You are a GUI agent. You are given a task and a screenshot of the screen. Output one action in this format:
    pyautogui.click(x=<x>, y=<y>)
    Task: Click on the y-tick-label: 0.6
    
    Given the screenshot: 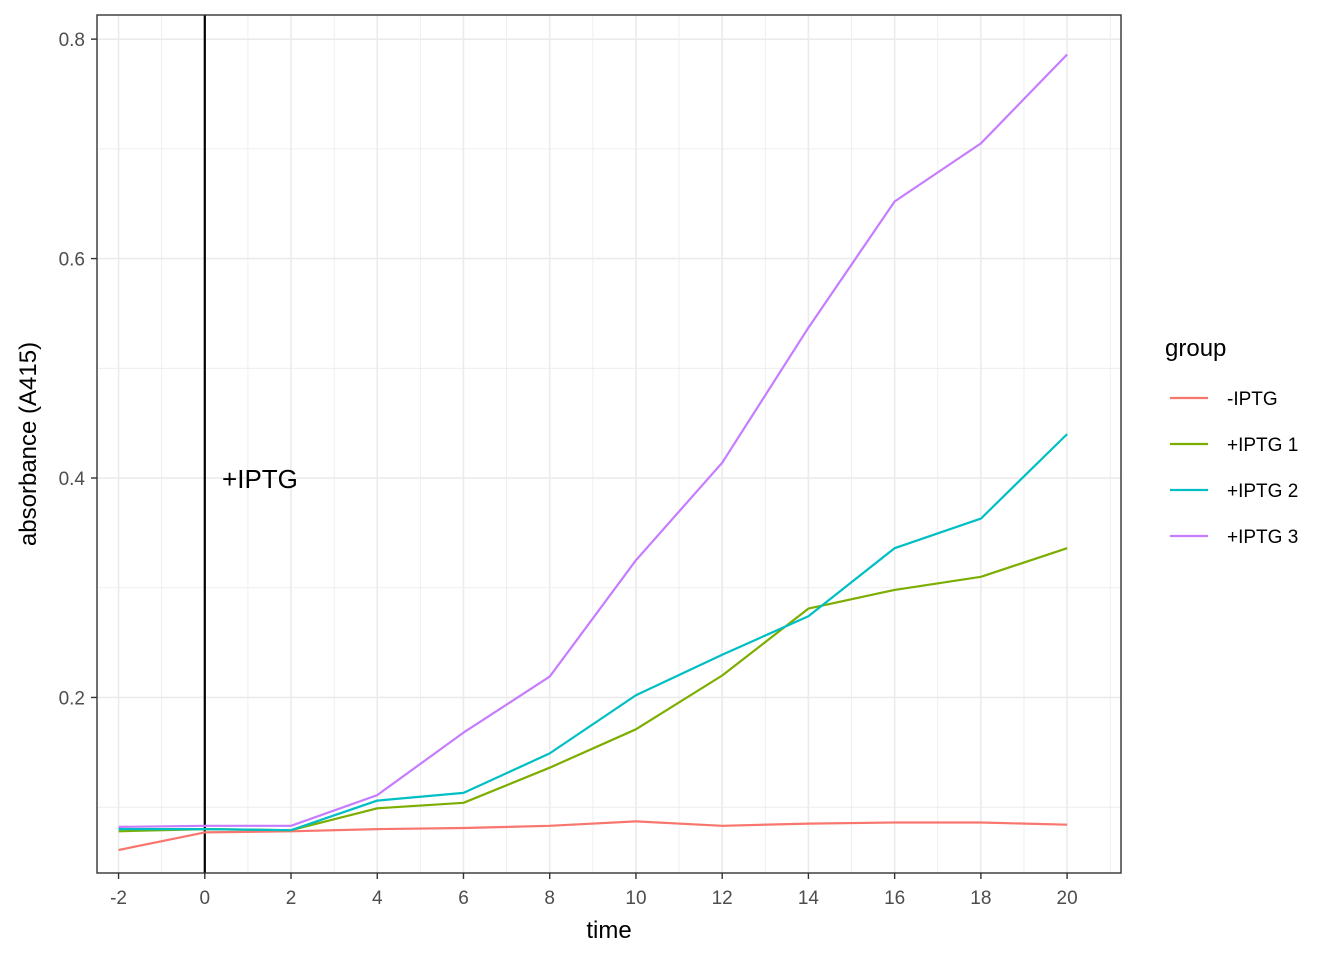 What is the action you would take?
    pyautogui.click(x=72, y=260)
    